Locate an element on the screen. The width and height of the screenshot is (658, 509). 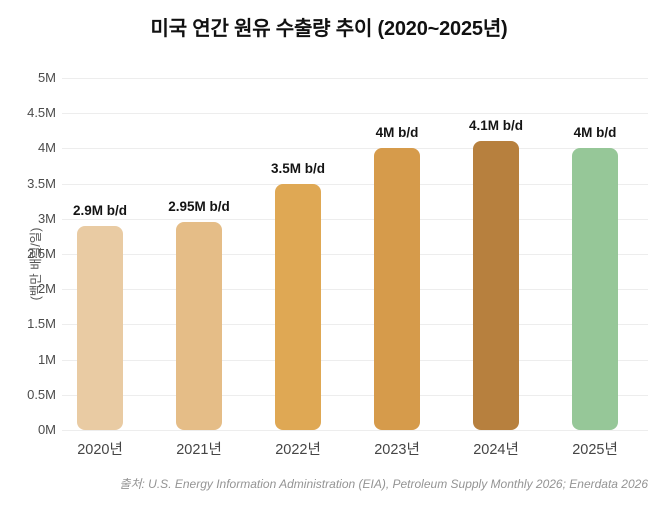
bar-value-label: 4.1M b/d is located at coordinates (495, 126).